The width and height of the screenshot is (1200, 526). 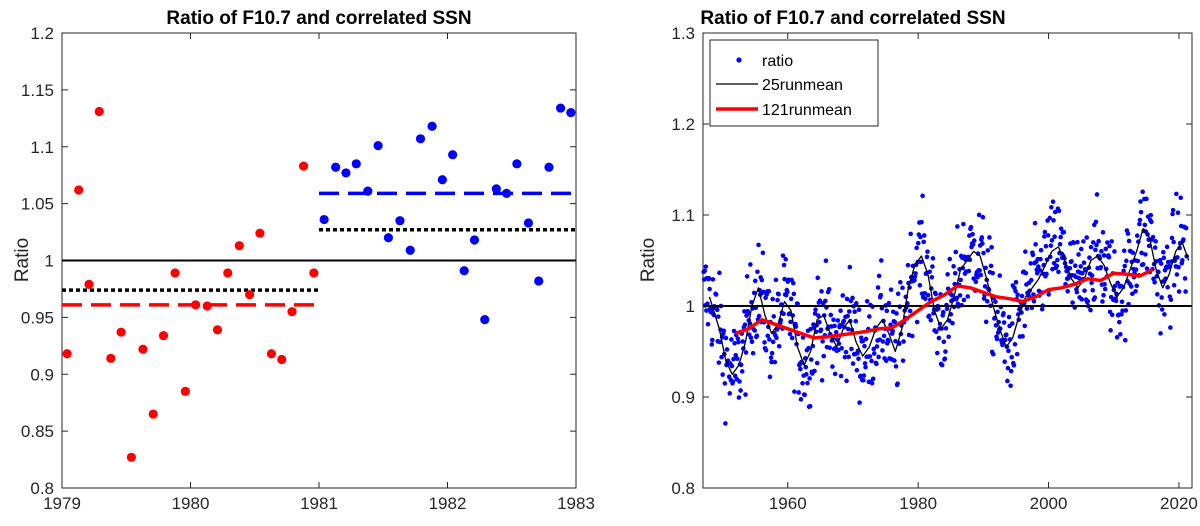 What do you see at coordinates (648, 260) in the screenshot?
I see `right-y-axis-label: Ratio` at bounding box center [648, 260].